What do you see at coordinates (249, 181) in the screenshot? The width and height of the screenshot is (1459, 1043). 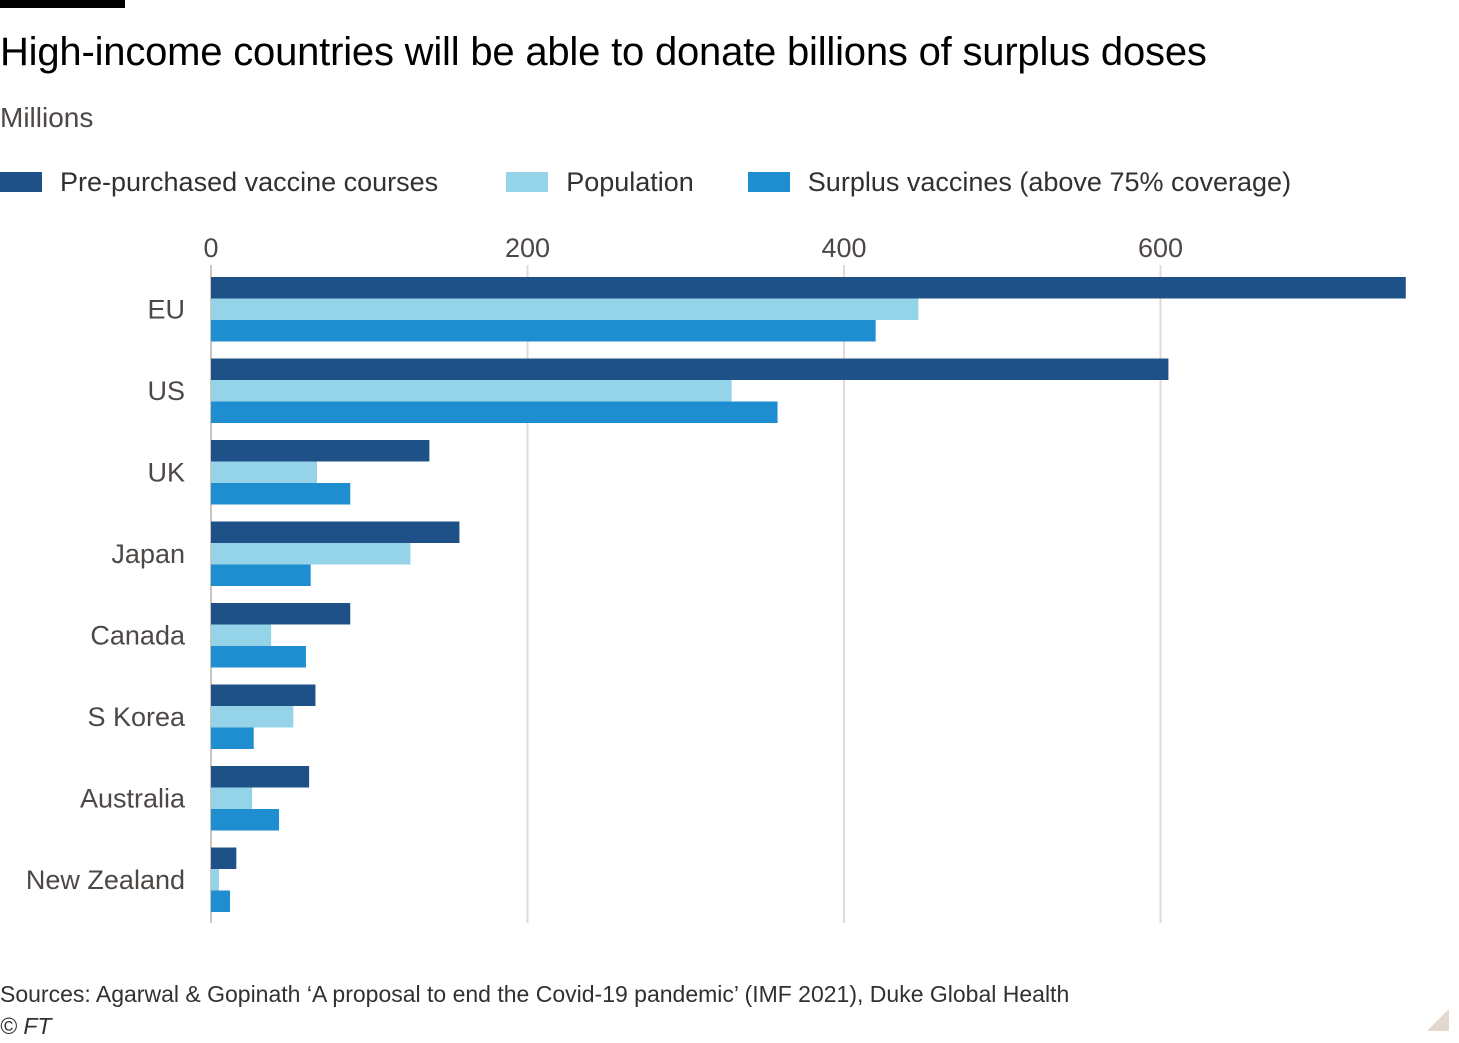 I see `legend-label-prepurchased: Pre-purchased vaccine courses` at bounding box center [249, 181].